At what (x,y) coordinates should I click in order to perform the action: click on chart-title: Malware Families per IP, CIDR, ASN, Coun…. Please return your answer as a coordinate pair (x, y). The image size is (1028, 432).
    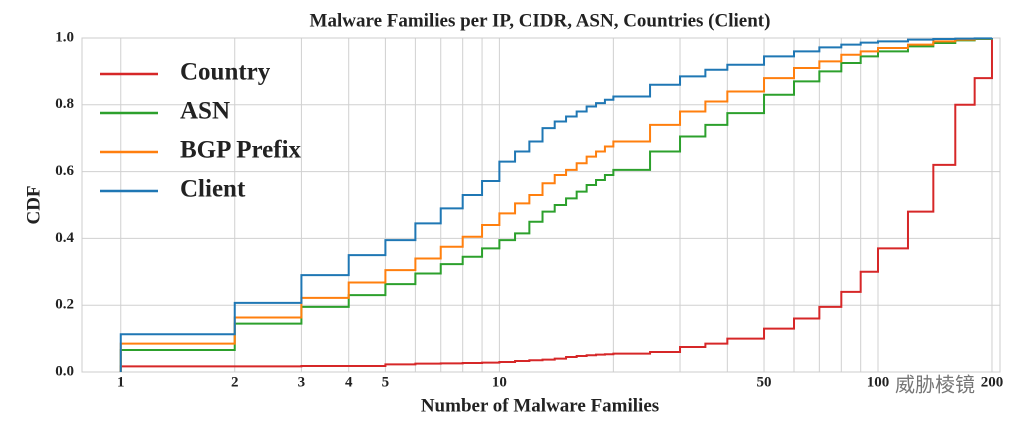
    Looking at the image, I should click on (540, 20).